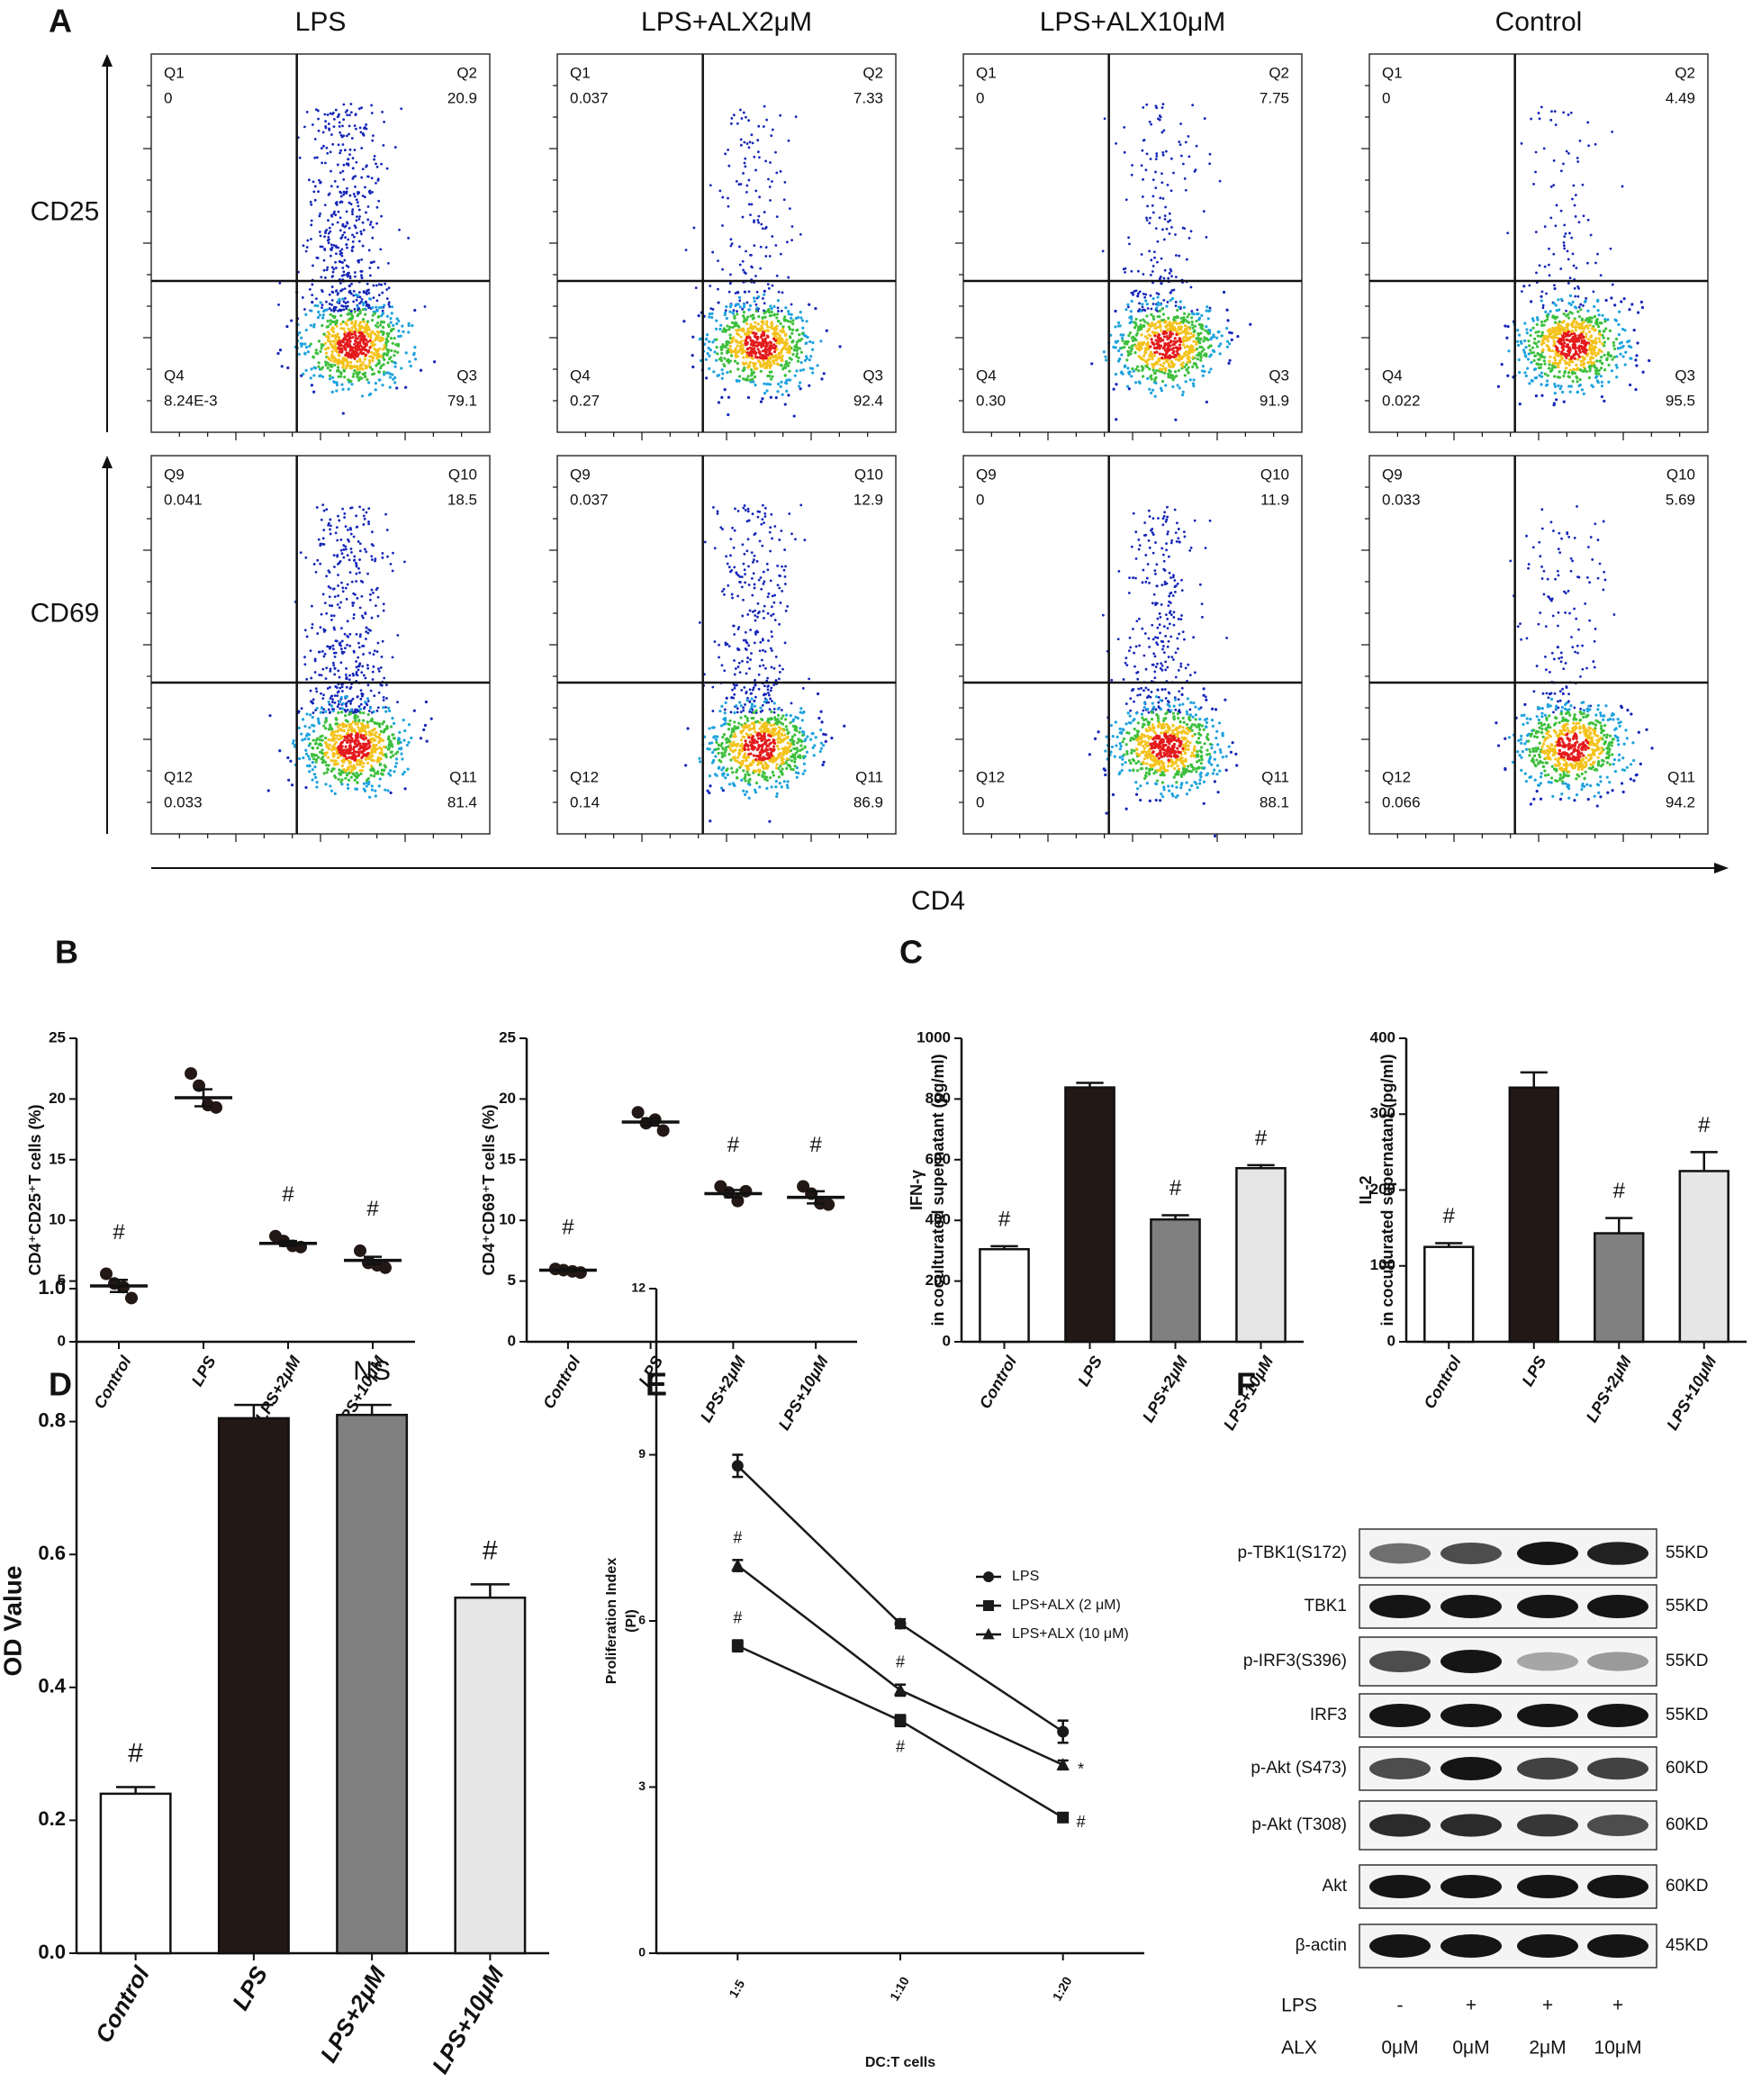 This screenshot has width=1752, height=2100. What do you see at coordinates (585, 400) in the screenshot?
I see `quadrant-value: 0.27` at bounding box center [585, 400].